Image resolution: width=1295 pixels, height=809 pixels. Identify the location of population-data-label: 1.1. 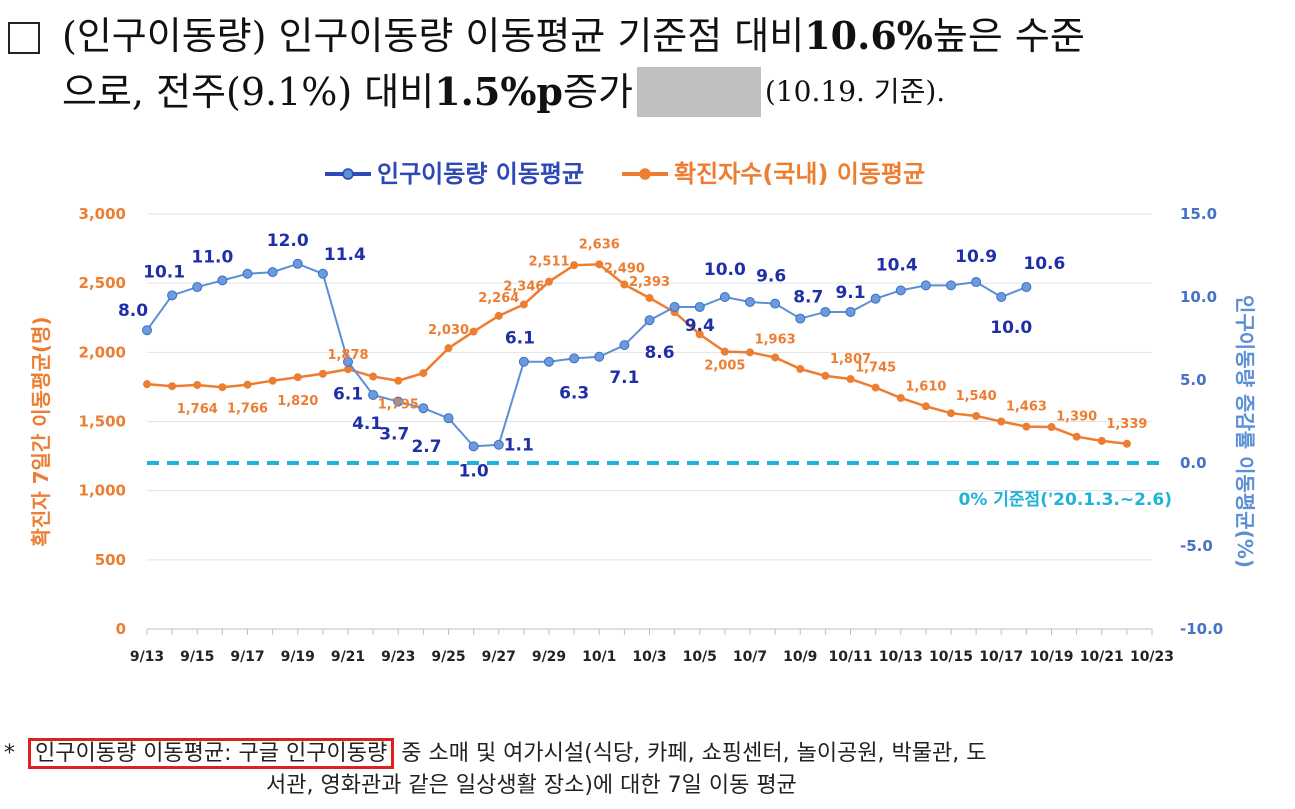
(519, 446).